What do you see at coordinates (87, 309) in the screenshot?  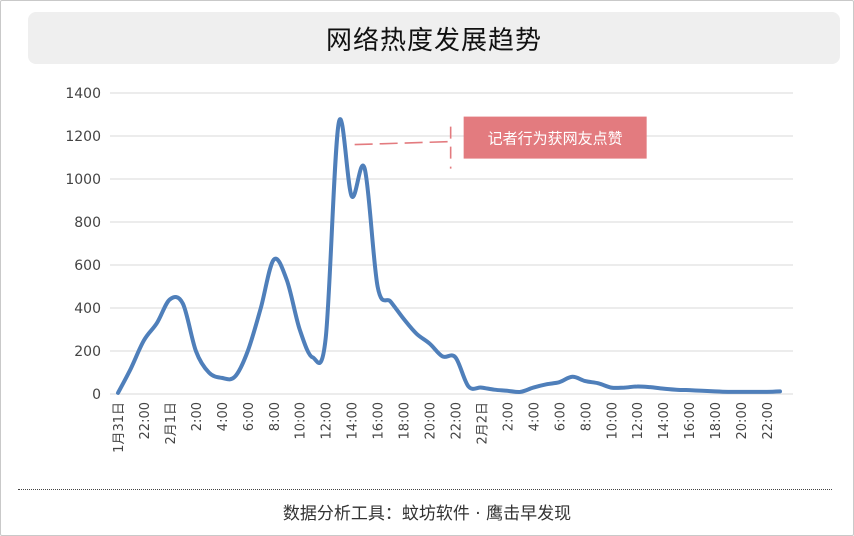 I see `y-tick-label: 400` at bounding box center [87, 309].